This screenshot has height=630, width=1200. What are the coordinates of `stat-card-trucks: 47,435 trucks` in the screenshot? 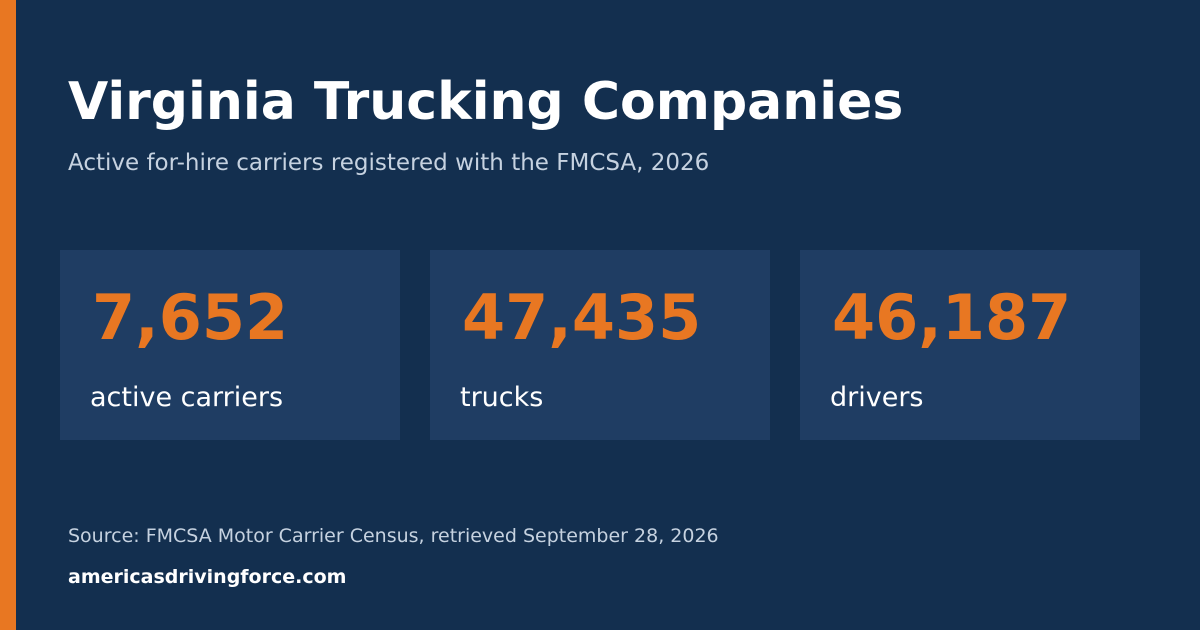 It's located at (600, 345).